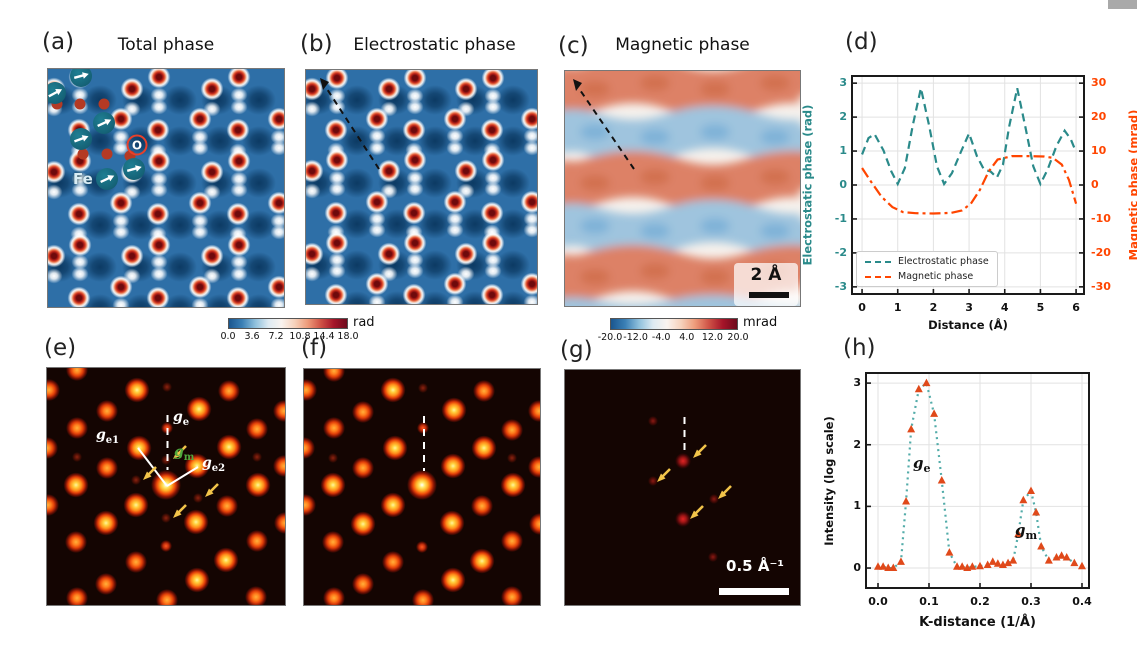 The image size is (1137, 664). What do you see at coordinates (712, 337) in the screenshot?
I see `colorbar-tick-label: 12.0` at bounding box center [712, 337].